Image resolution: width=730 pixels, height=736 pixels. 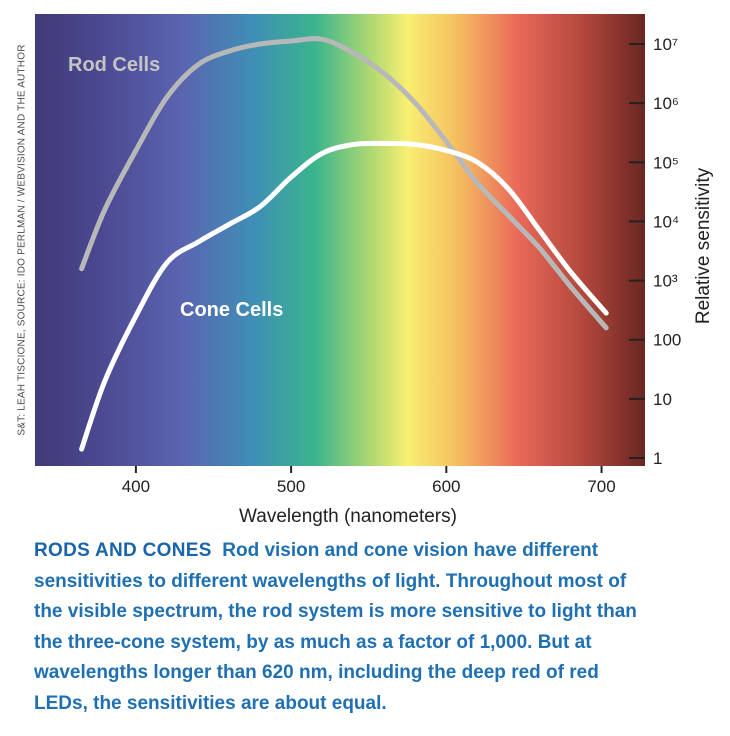 I want to click on y-tick-label: 10⁷, so click(x=665, y=44).